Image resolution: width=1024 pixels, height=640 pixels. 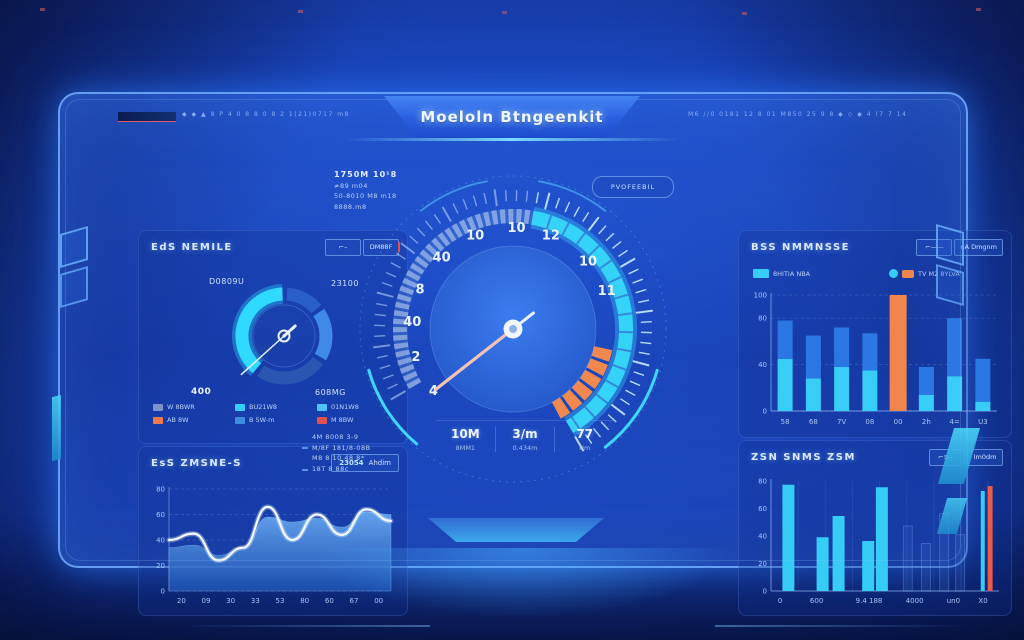 What do you see at coordinates (305, 470) in the screenshot?
I see `info-marker` at bounding box center [305, 470].